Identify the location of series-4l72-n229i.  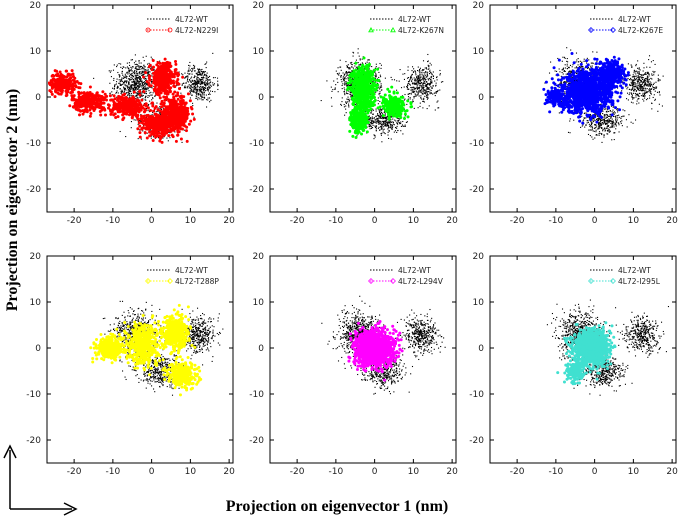
(119, 100).